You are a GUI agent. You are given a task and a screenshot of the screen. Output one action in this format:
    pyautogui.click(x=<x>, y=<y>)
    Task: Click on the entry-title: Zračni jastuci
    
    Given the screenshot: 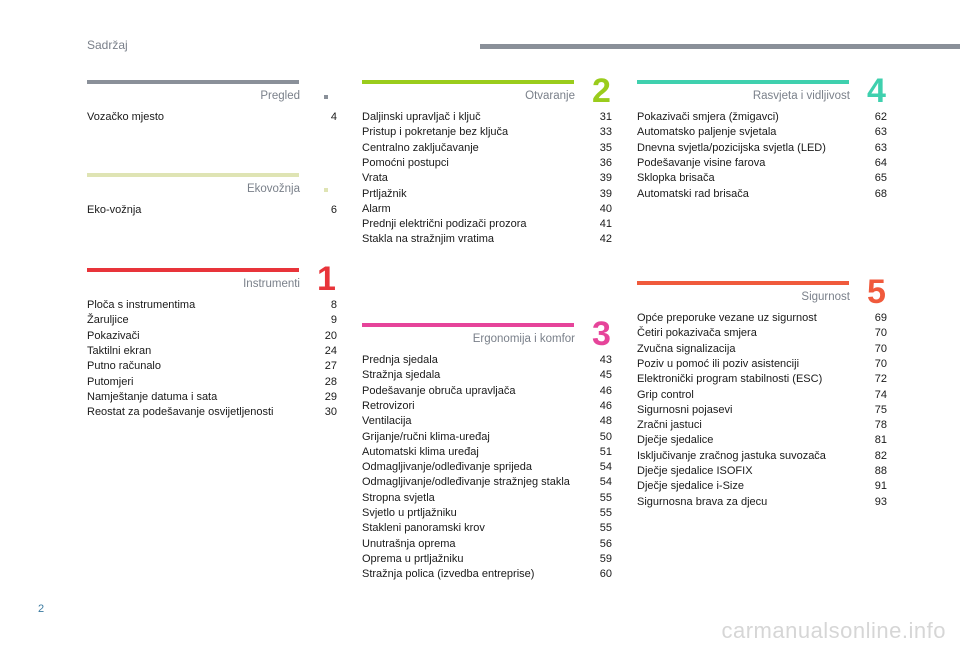 What is the action you would take?
    pyautogui.click(x=669, y=425)
    